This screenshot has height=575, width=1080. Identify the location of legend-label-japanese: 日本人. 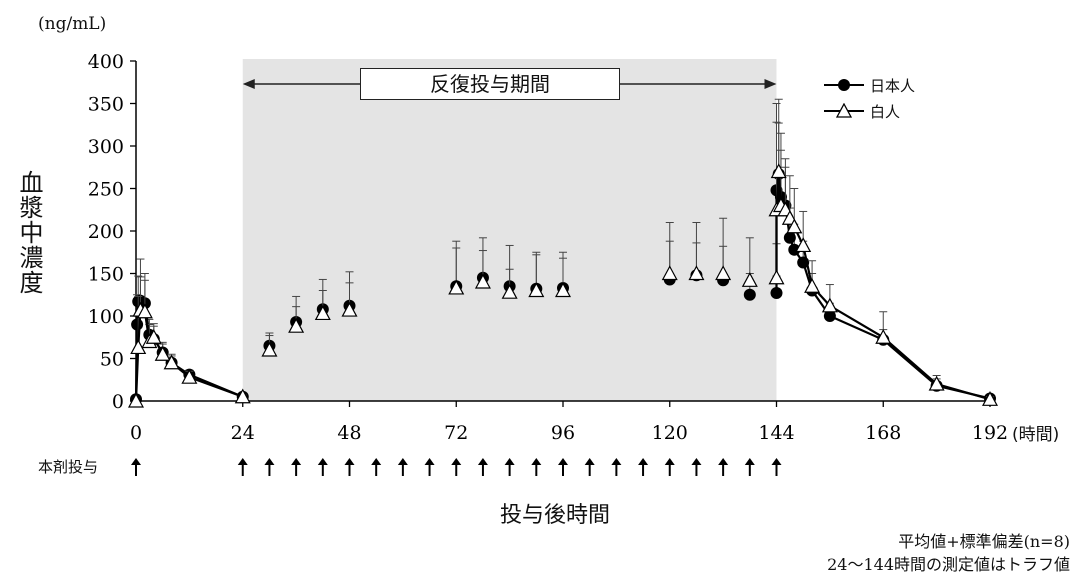
(893, 85).